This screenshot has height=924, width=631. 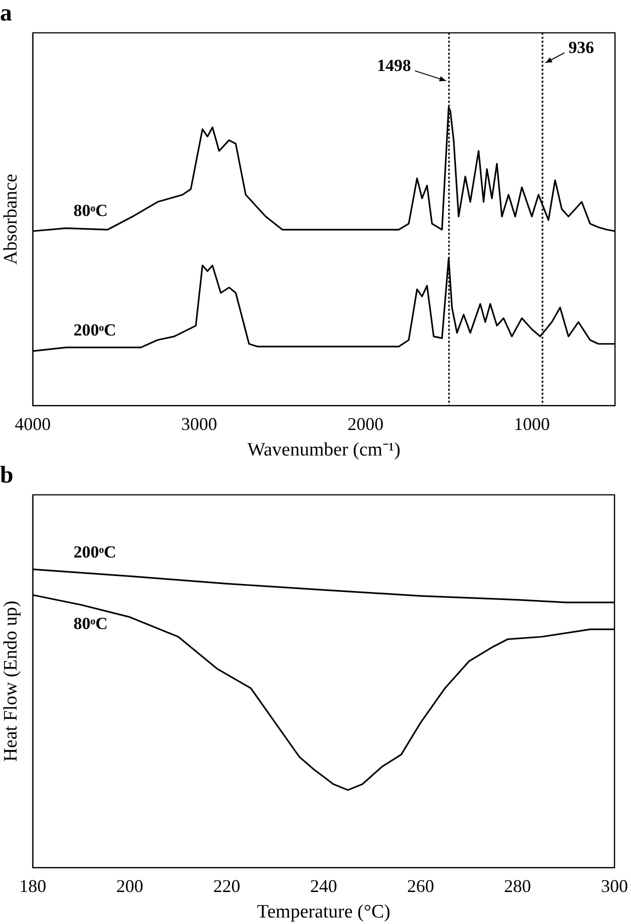 What do you see at coordinates (581, 48) in the screenshot?
I see `ref-line-label: 936` at bounding box center [581, 48].